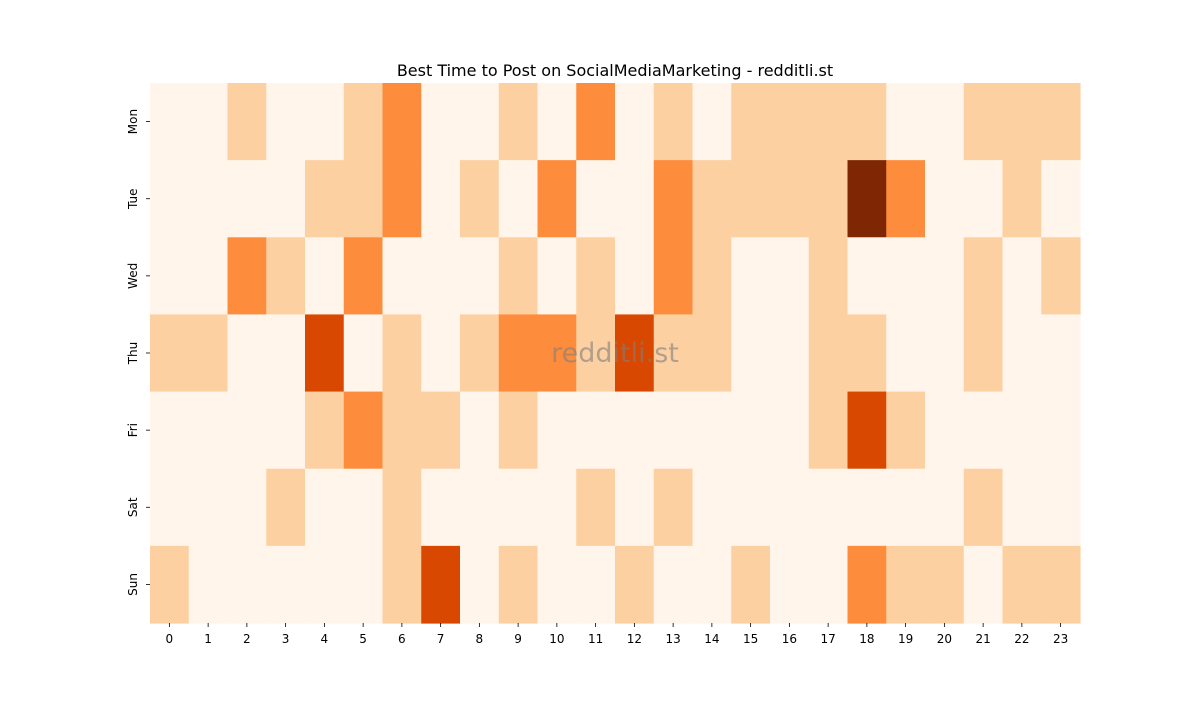 This screenshot has height=704, width=1200. Describe the element at coordinates (138, 352) in the screenshot. I see `y-axis: Mon Tue Wed Thu Fri Sat Sun` at that location.